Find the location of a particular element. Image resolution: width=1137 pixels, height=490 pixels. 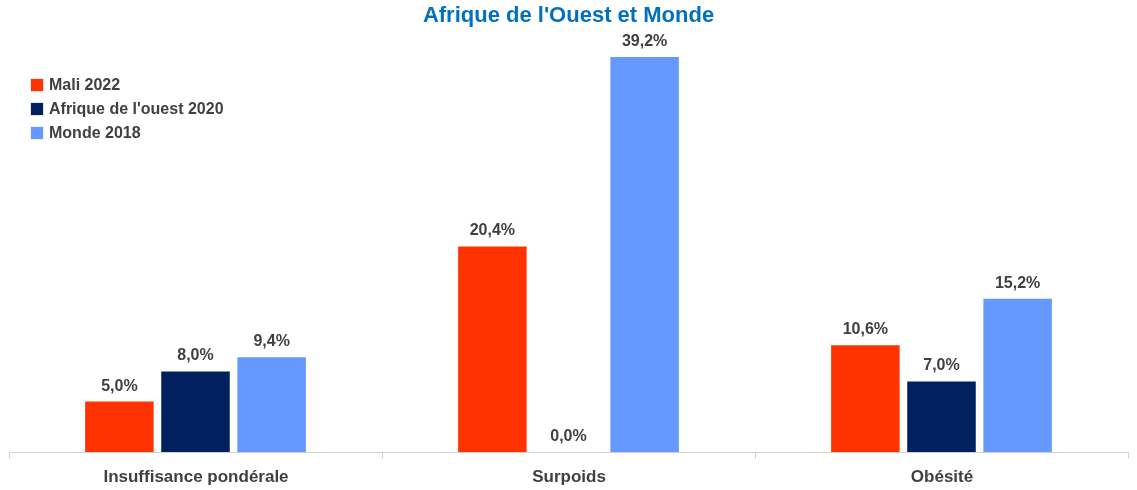

legend-label: Afrique de l'ouest 2020 is located at coordinates (136, 108).